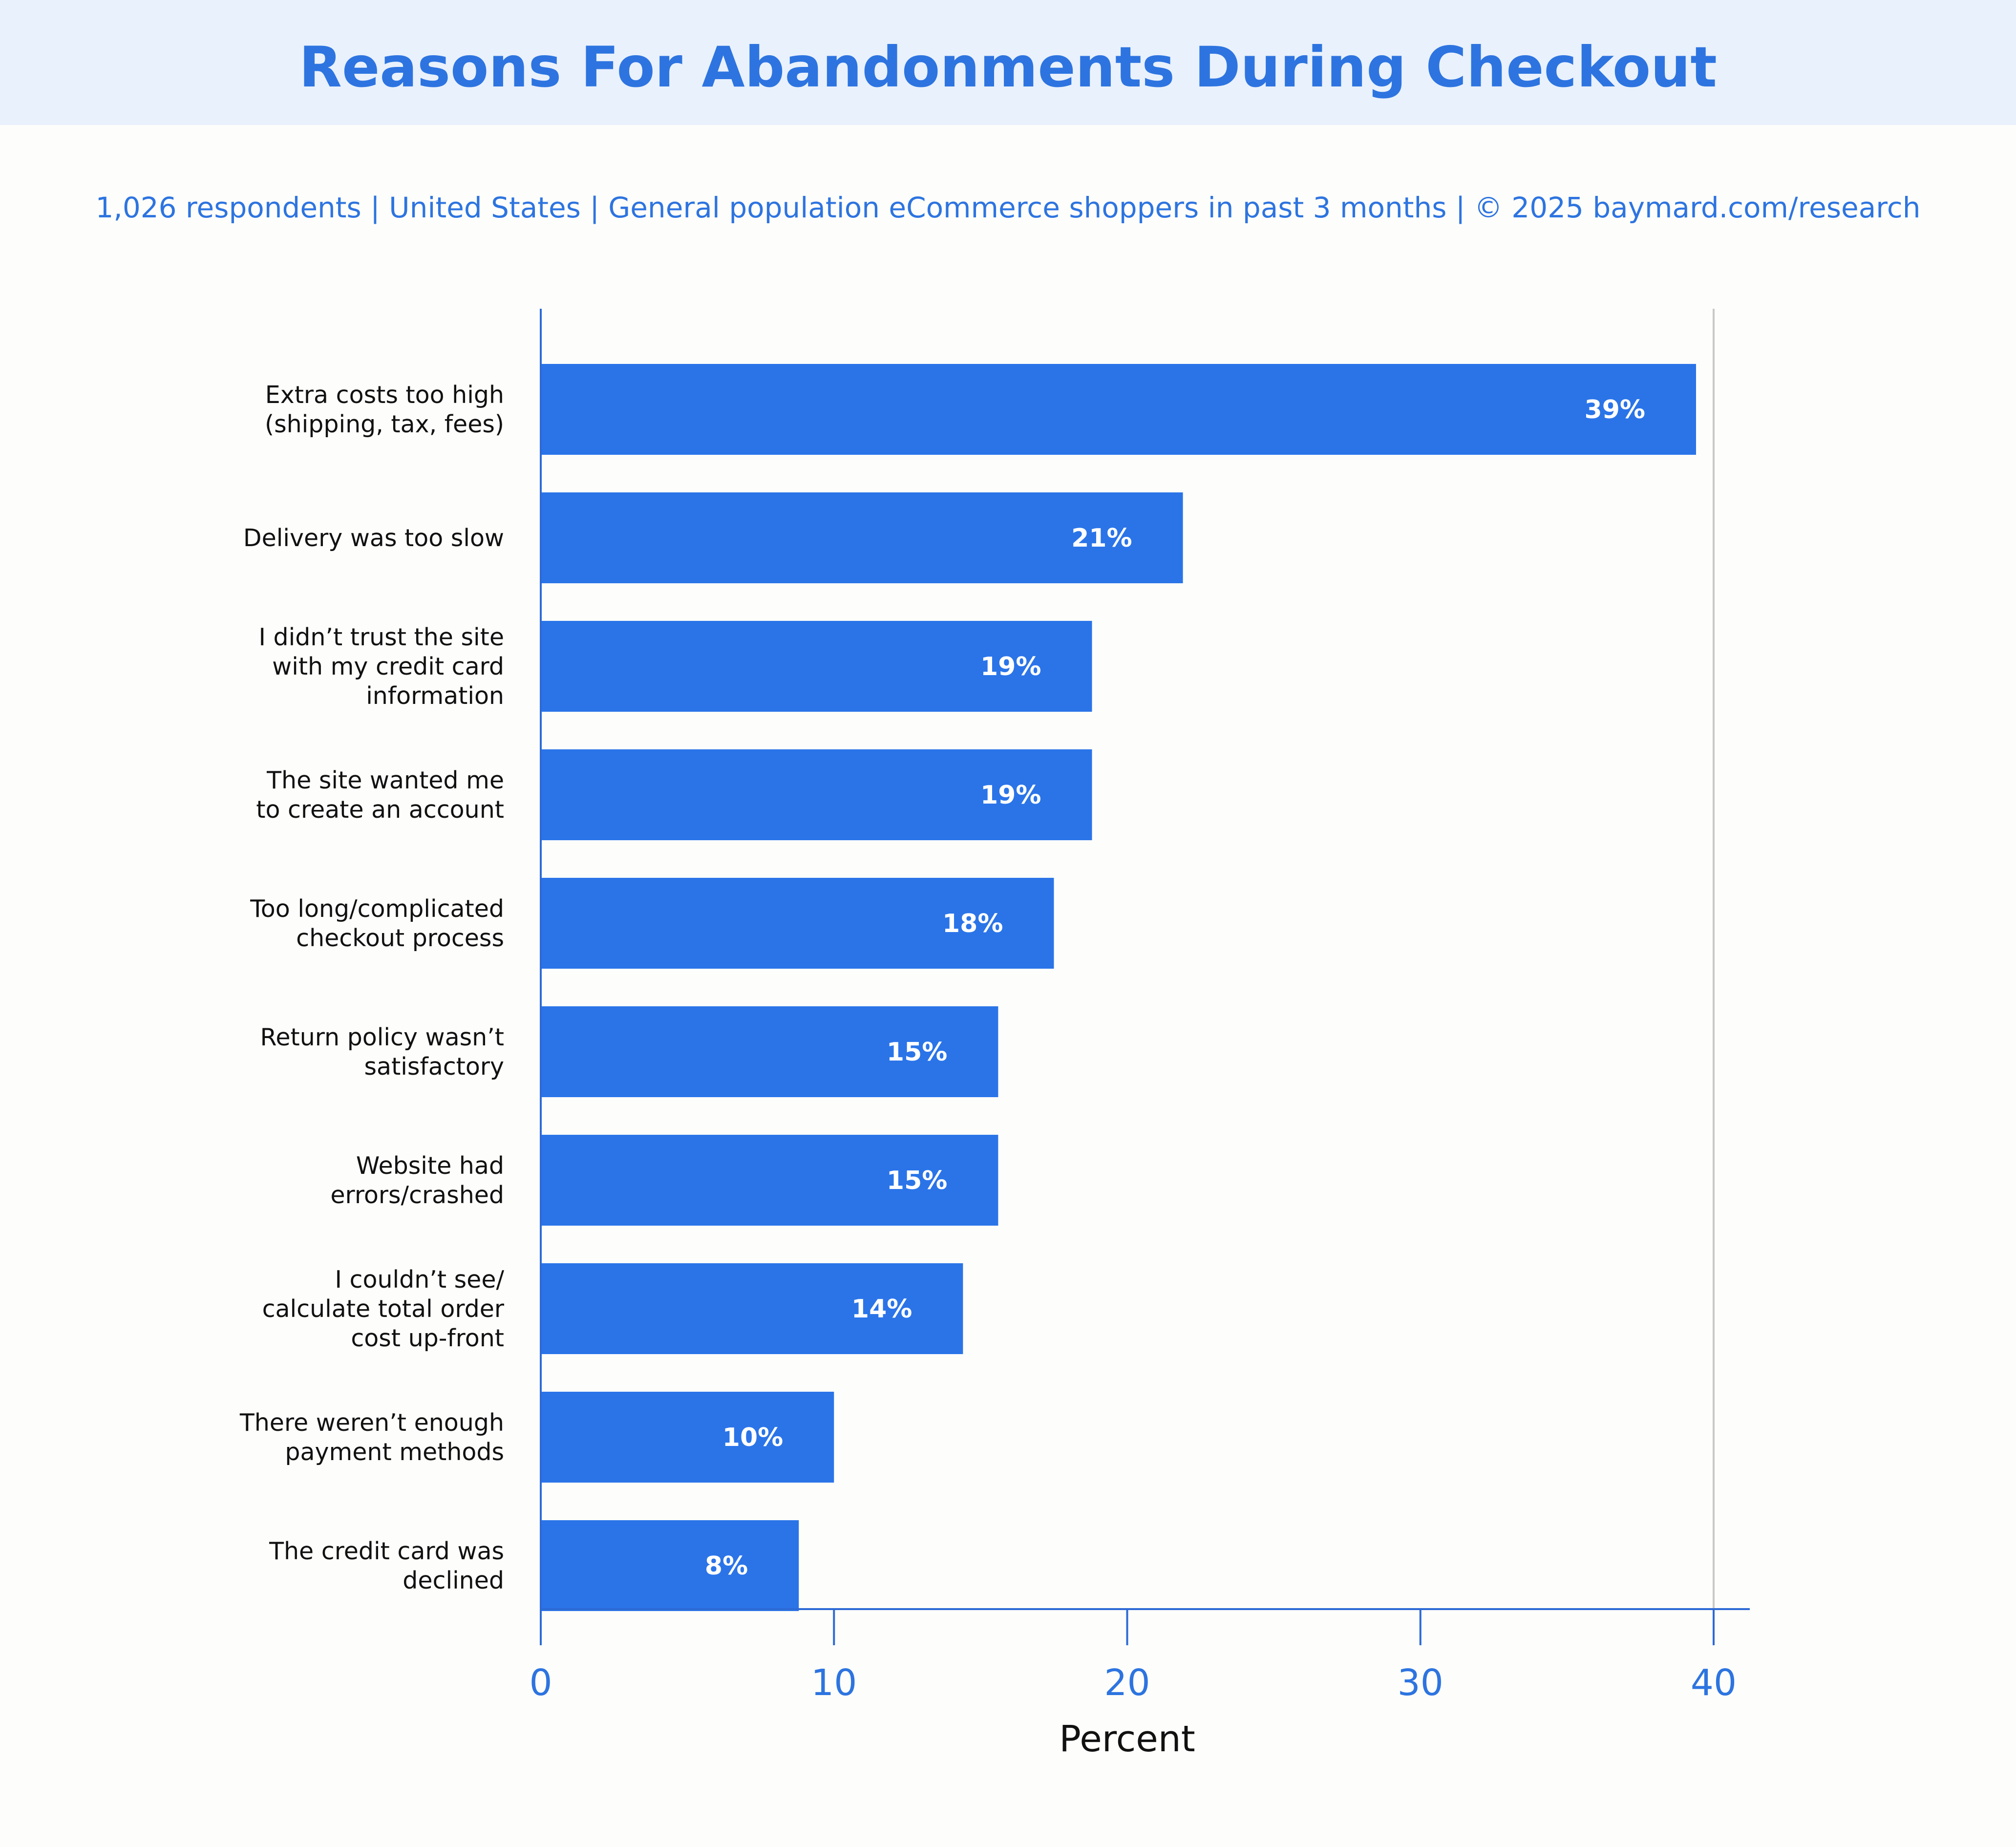 Image resolution: width=2016 pixels, height=1847 pixels. I want to click on x-tick-label: 10, so click(834, 1683).